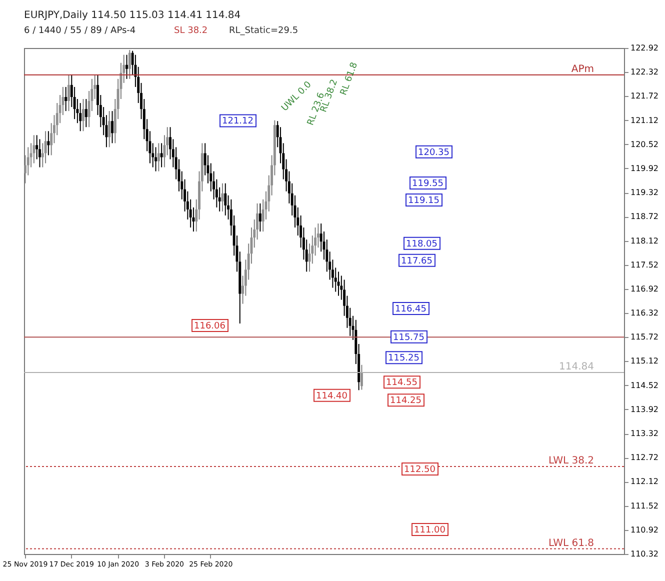 This screenshot has height=581, width=665. Describe the element at coordinates (571, 543) in the screenshot. I see `ref-line-label: LWL 61.8` at that location.